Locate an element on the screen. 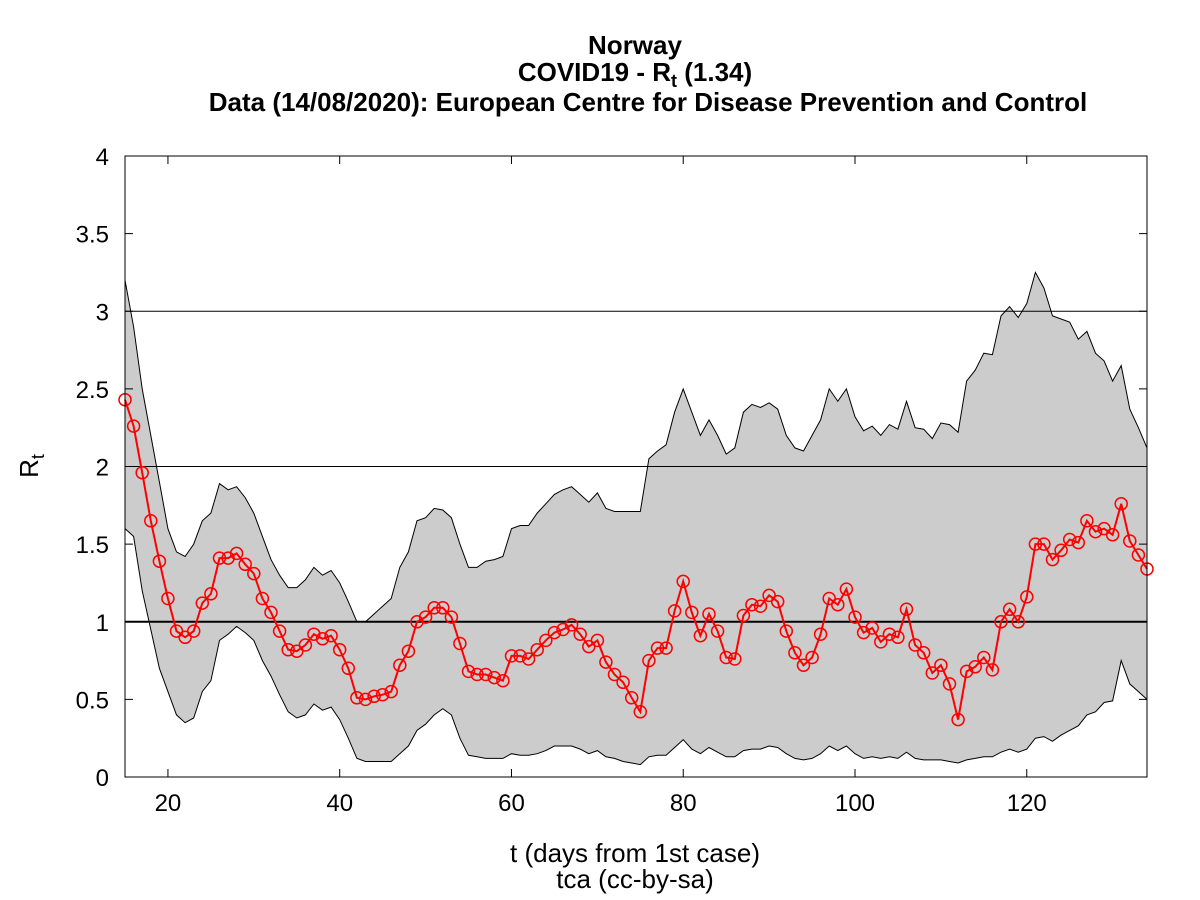 The image size is (1200, 900). credit-label: tca (cc-by-sa) is located at coordinates (635, 879).